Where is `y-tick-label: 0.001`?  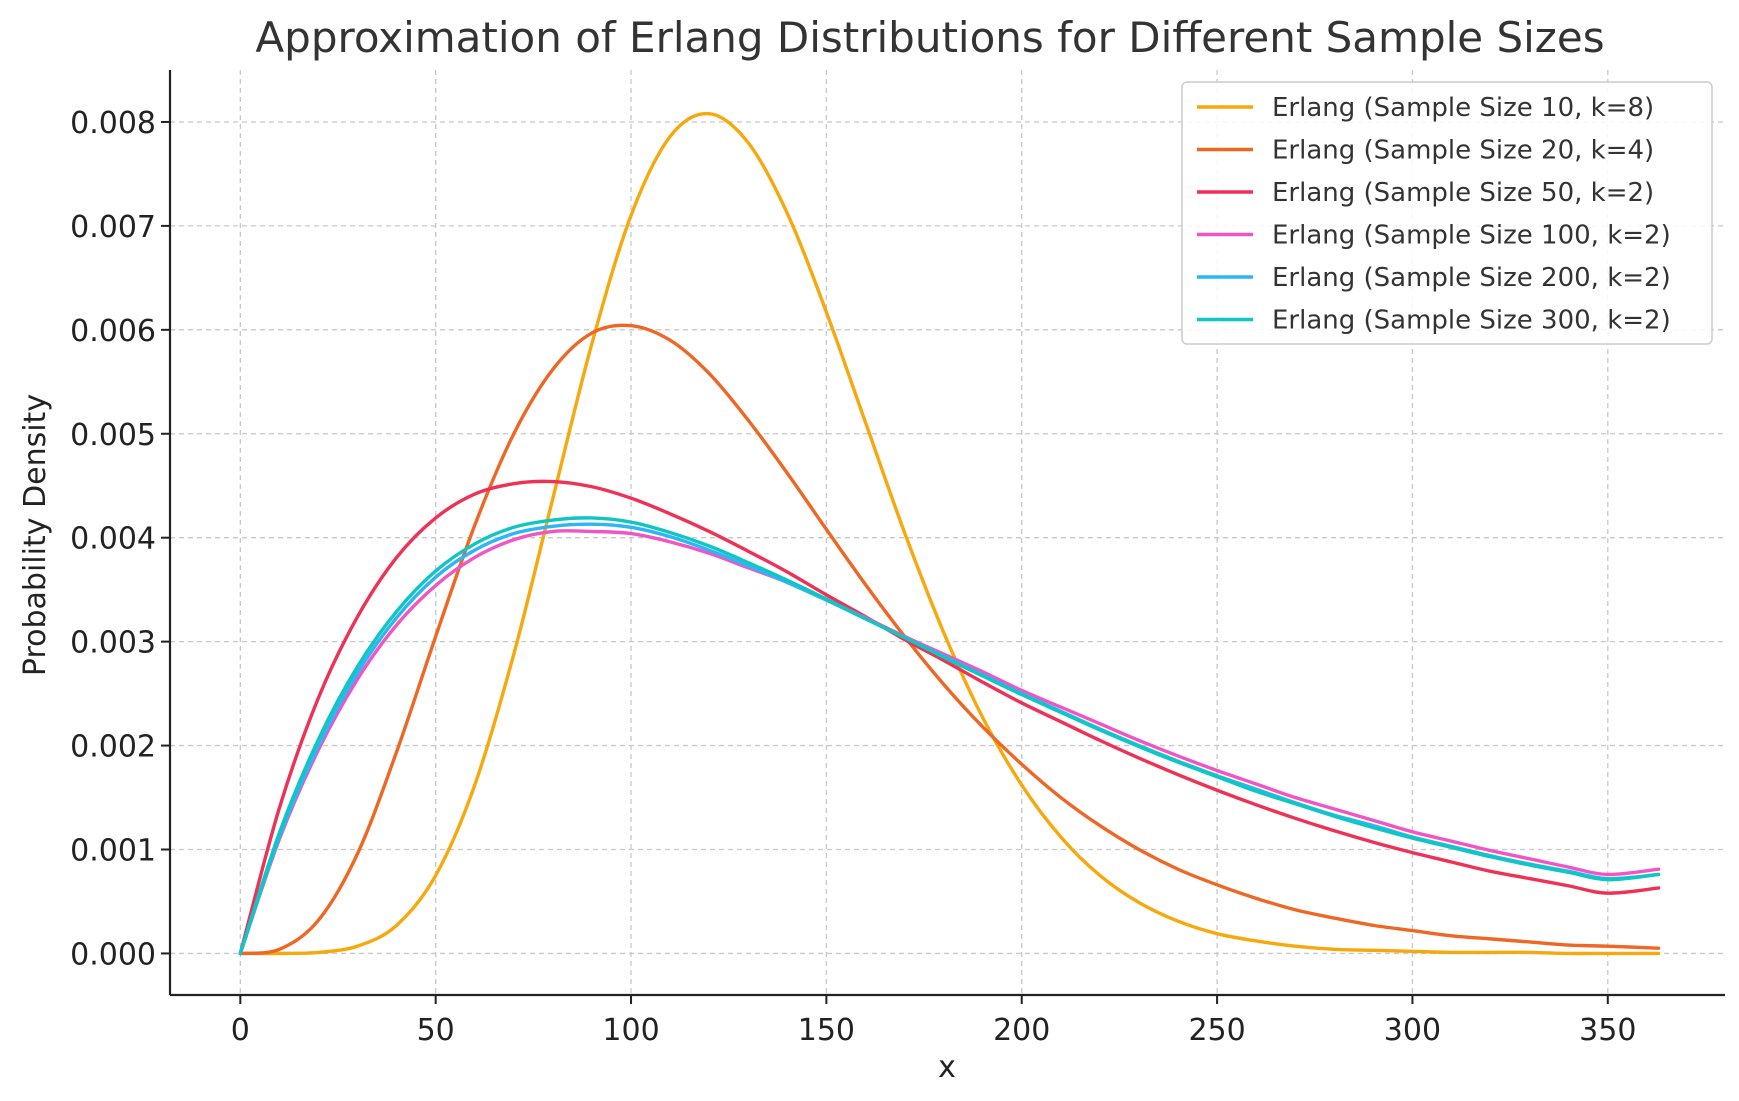
y-tick-label: 0.001 is located at coordinates (113, 850).